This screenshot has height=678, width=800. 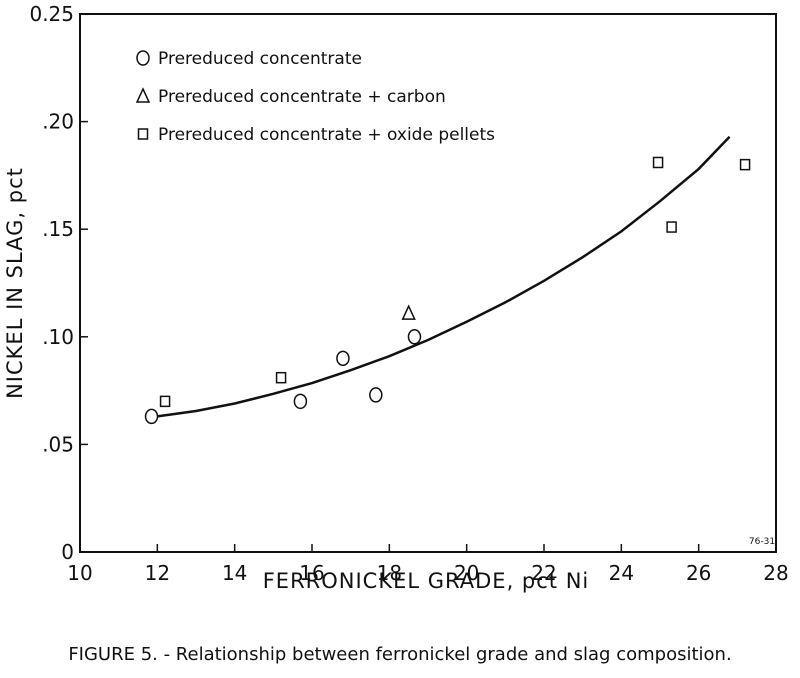 What do you see at coordinates (426, 581) in the screenshot?
I see `x-axis-label: FERRONICKEL GRADE, pct Ni` at bounding box center [426, 581].